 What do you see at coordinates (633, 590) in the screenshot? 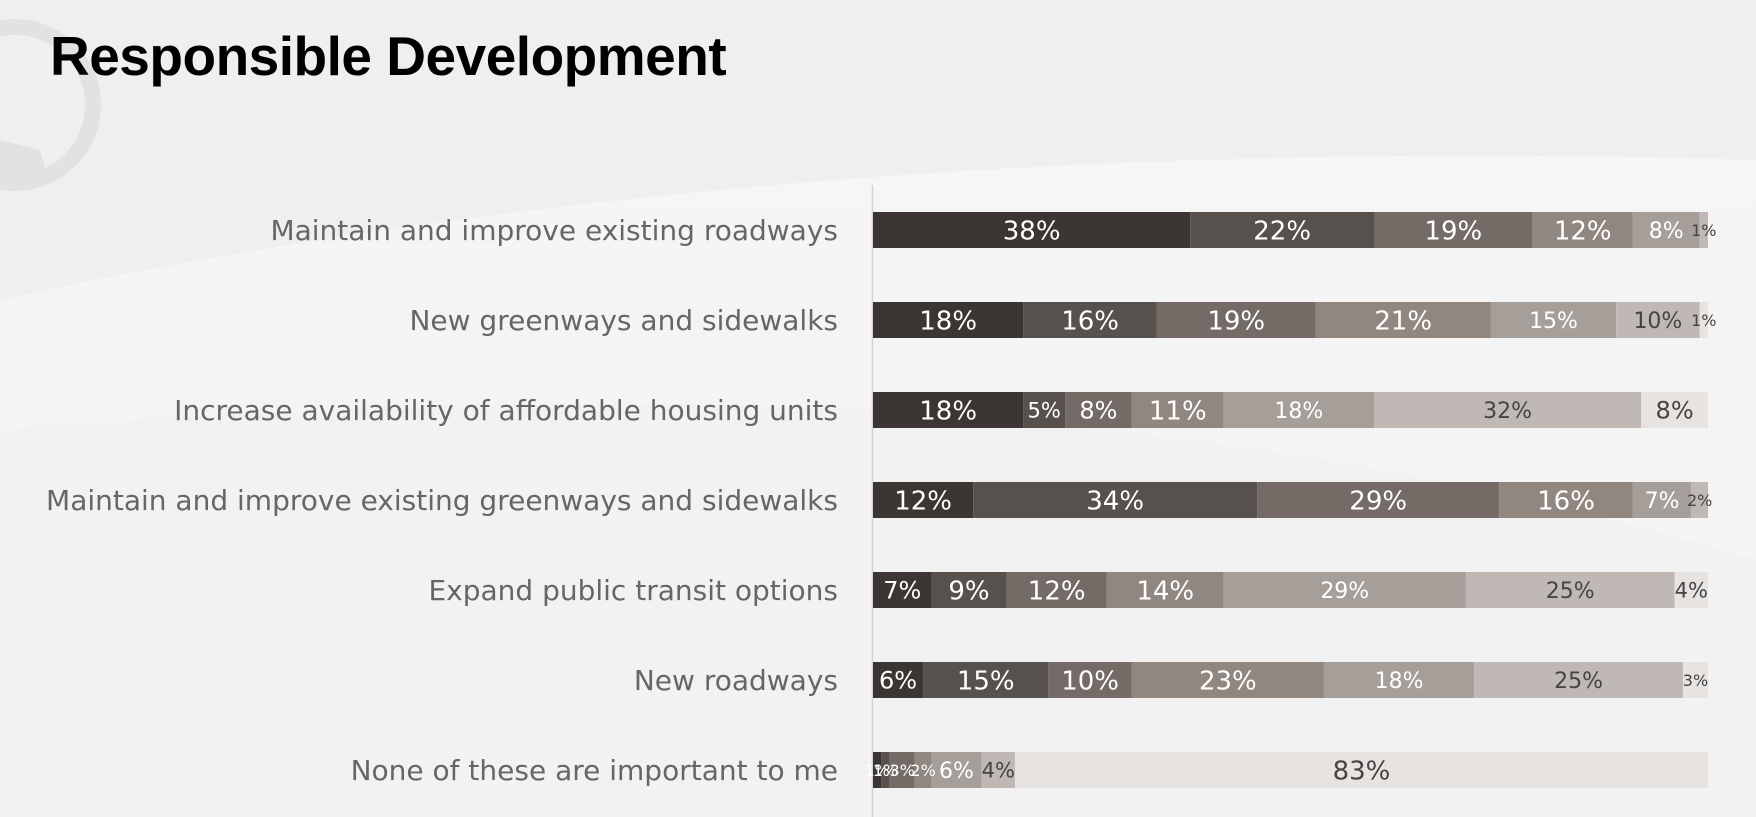
I see `category-label: Expand public transit options` at bounding box center [633, 590].